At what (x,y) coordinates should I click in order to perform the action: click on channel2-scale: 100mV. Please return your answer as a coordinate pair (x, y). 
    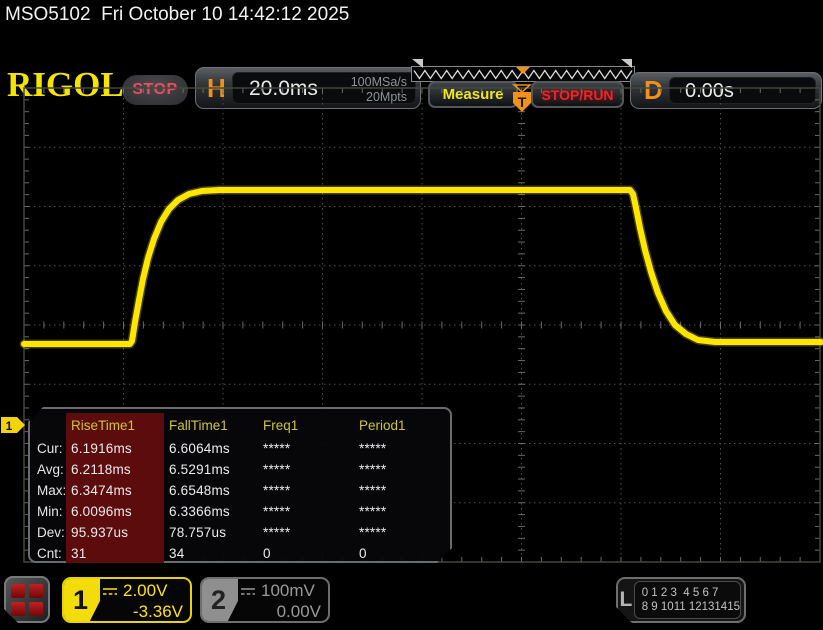
    Looking at the image, I should click on (288, 590).